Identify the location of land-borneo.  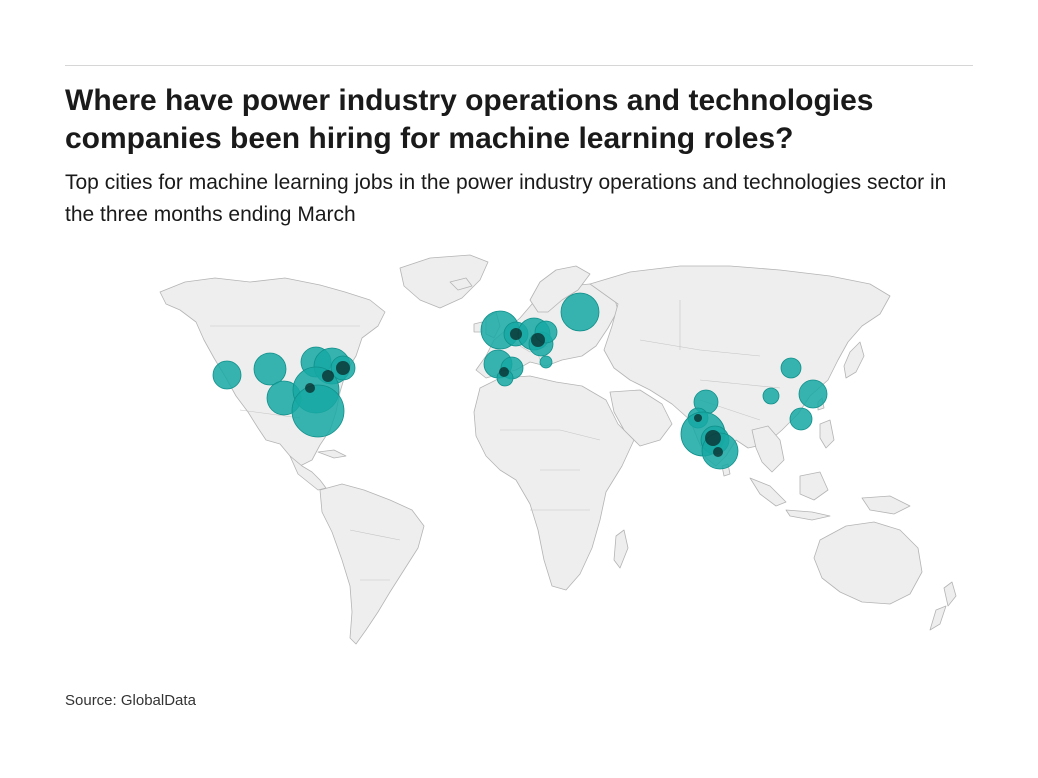
(814, 486).